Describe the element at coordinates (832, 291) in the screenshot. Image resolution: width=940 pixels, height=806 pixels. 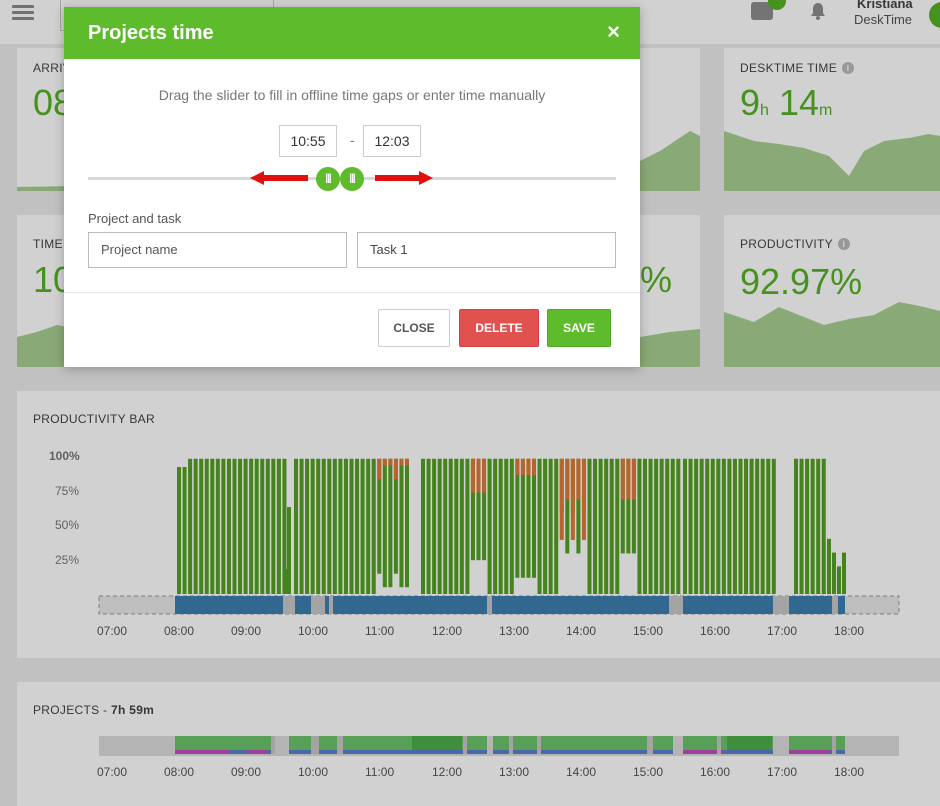
I see `productivity-card: PRODUCTIVITY i 92.97%` at that location.